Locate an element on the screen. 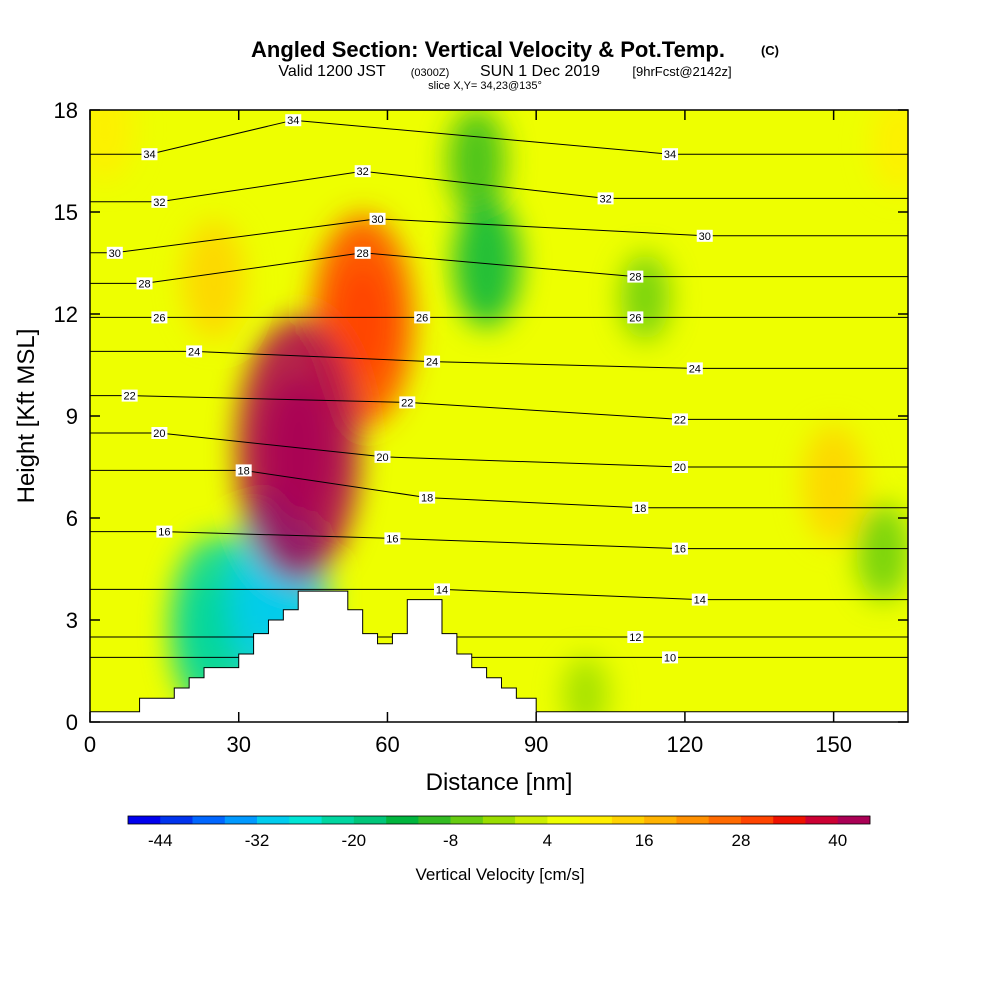  theta-label-12: 12 is located at coordinates (635, 638).